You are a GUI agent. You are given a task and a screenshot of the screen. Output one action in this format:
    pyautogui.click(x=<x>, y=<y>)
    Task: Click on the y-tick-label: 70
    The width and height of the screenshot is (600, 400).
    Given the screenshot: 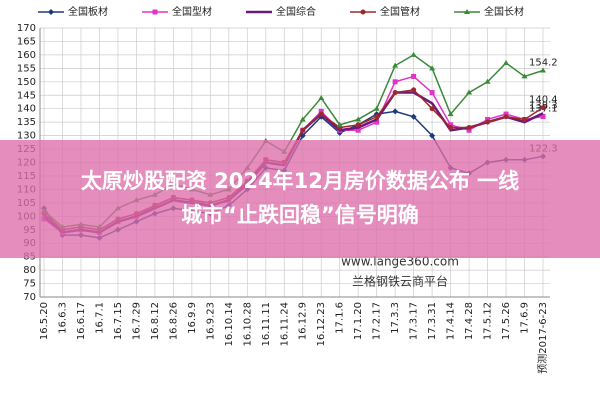 What is the action you would take?
    pyautogui.click(x=29, y=297)
    